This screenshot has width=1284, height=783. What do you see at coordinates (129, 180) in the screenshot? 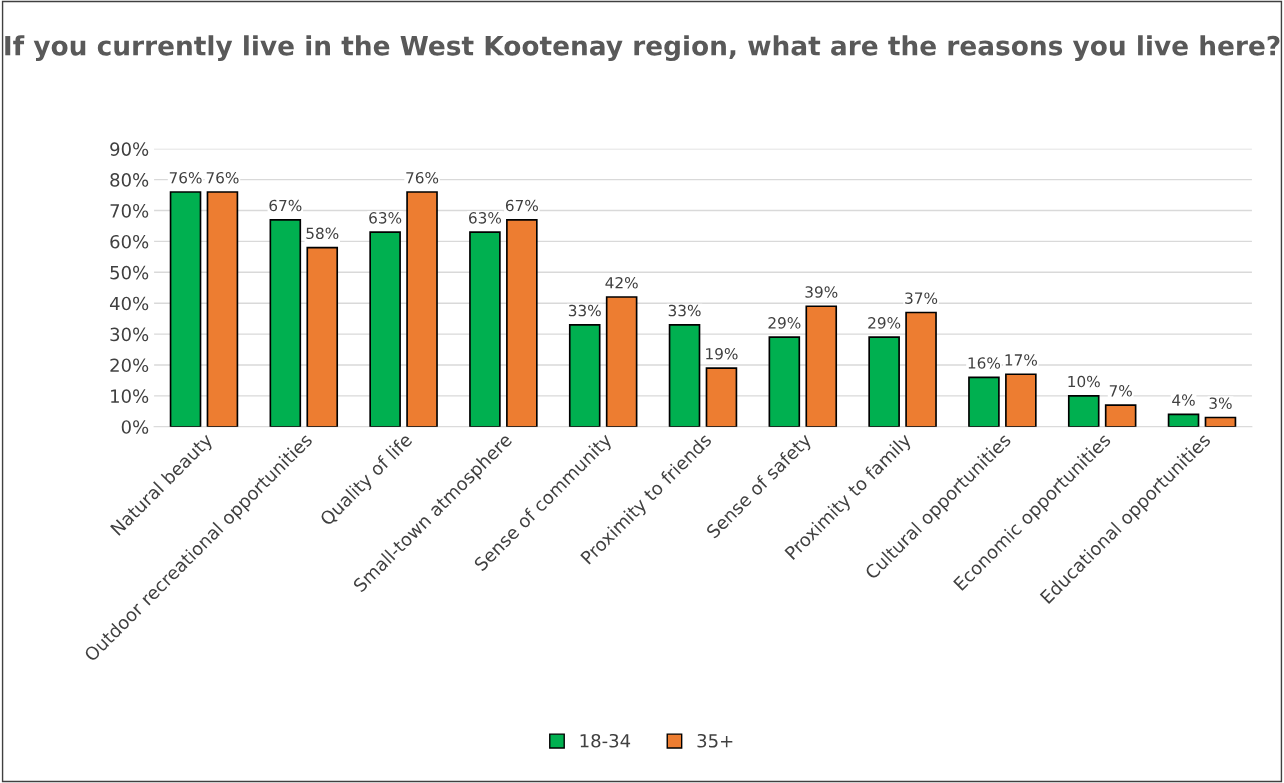
I see `y-tick-label: 80%` at bounding box center [129, 180].